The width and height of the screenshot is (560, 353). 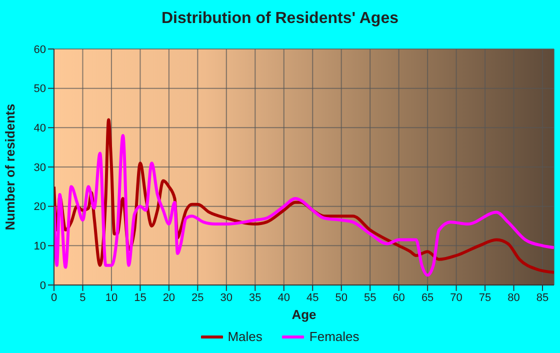 What do you see at coordinates (40, 50) in the screenshot?
I see `y-tick-label: 60` at bounding box center [40, 50].